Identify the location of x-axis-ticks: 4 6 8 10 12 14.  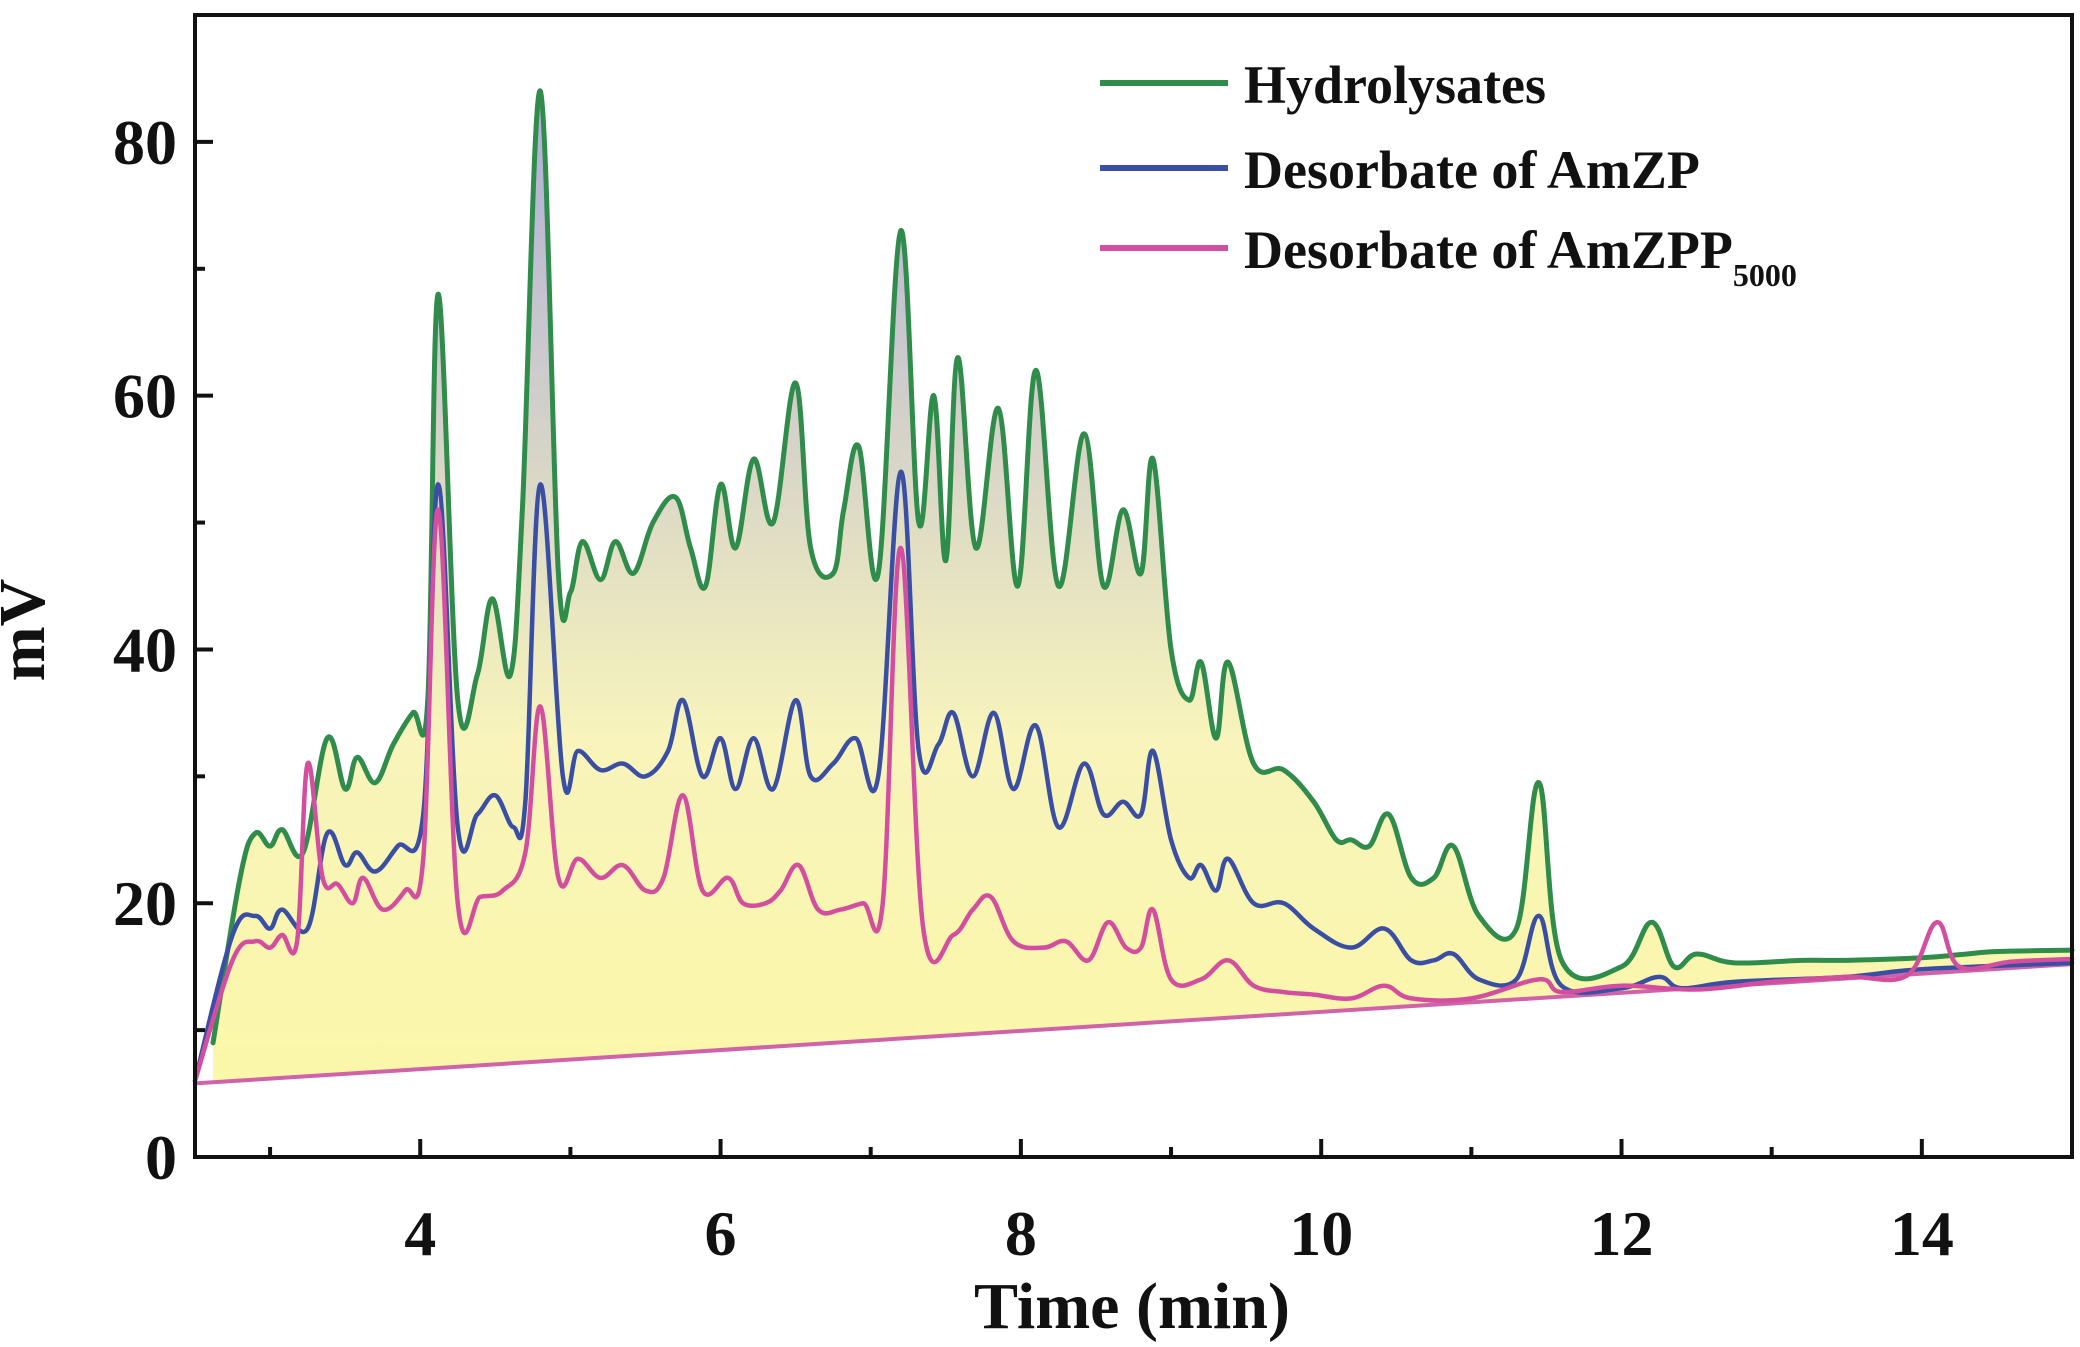
(1171, 1204).